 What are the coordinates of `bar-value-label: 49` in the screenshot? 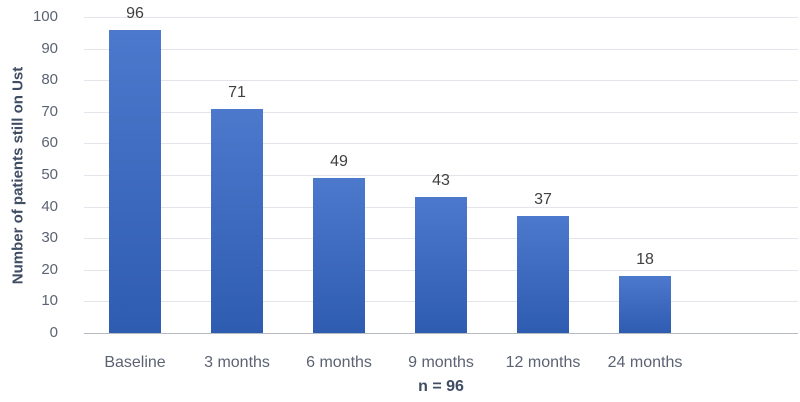 It's located at (339, 161).